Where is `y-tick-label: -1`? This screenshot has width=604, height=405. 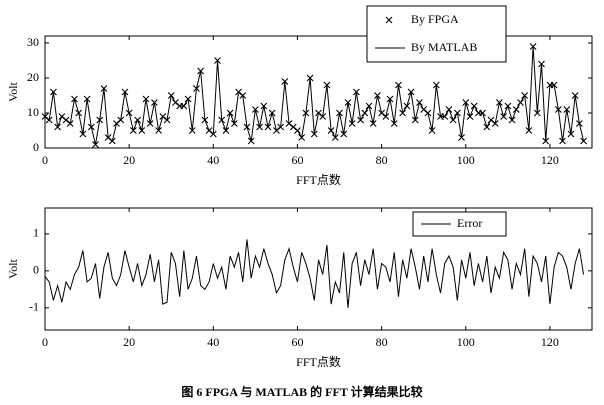 y-tick-label: -1 is located at coordinates (34, 307).